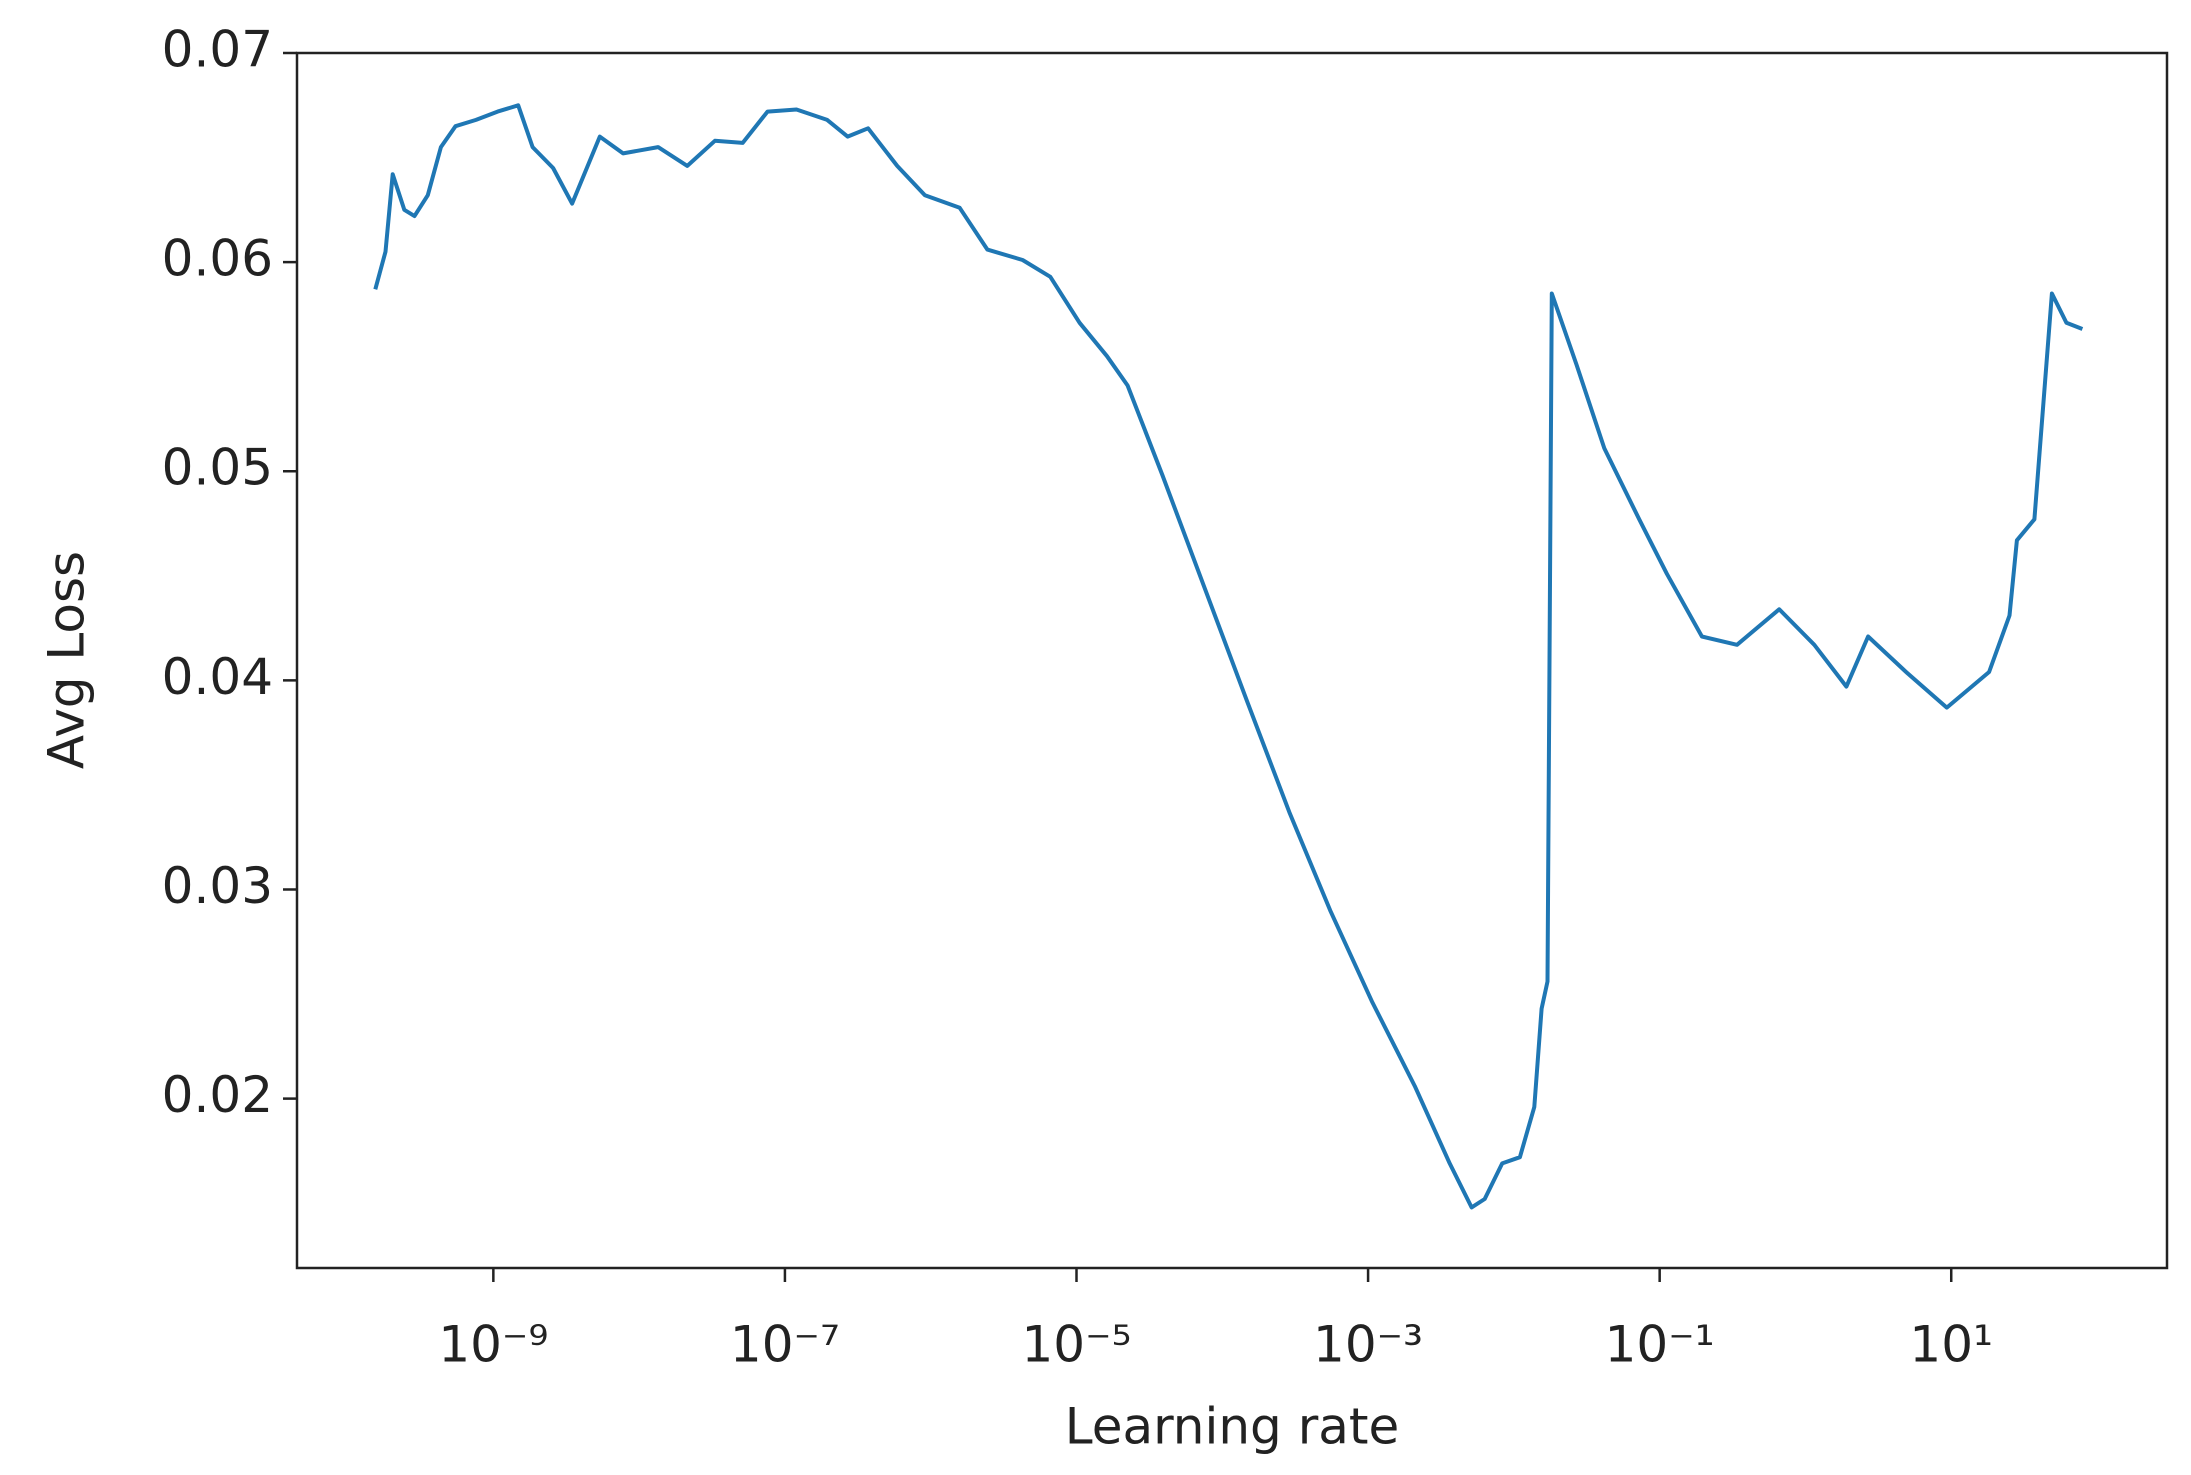  Describe the element at coordinates (67, 660) in the screenshot. I see `y-axis-label: Avg Loss` at that location.